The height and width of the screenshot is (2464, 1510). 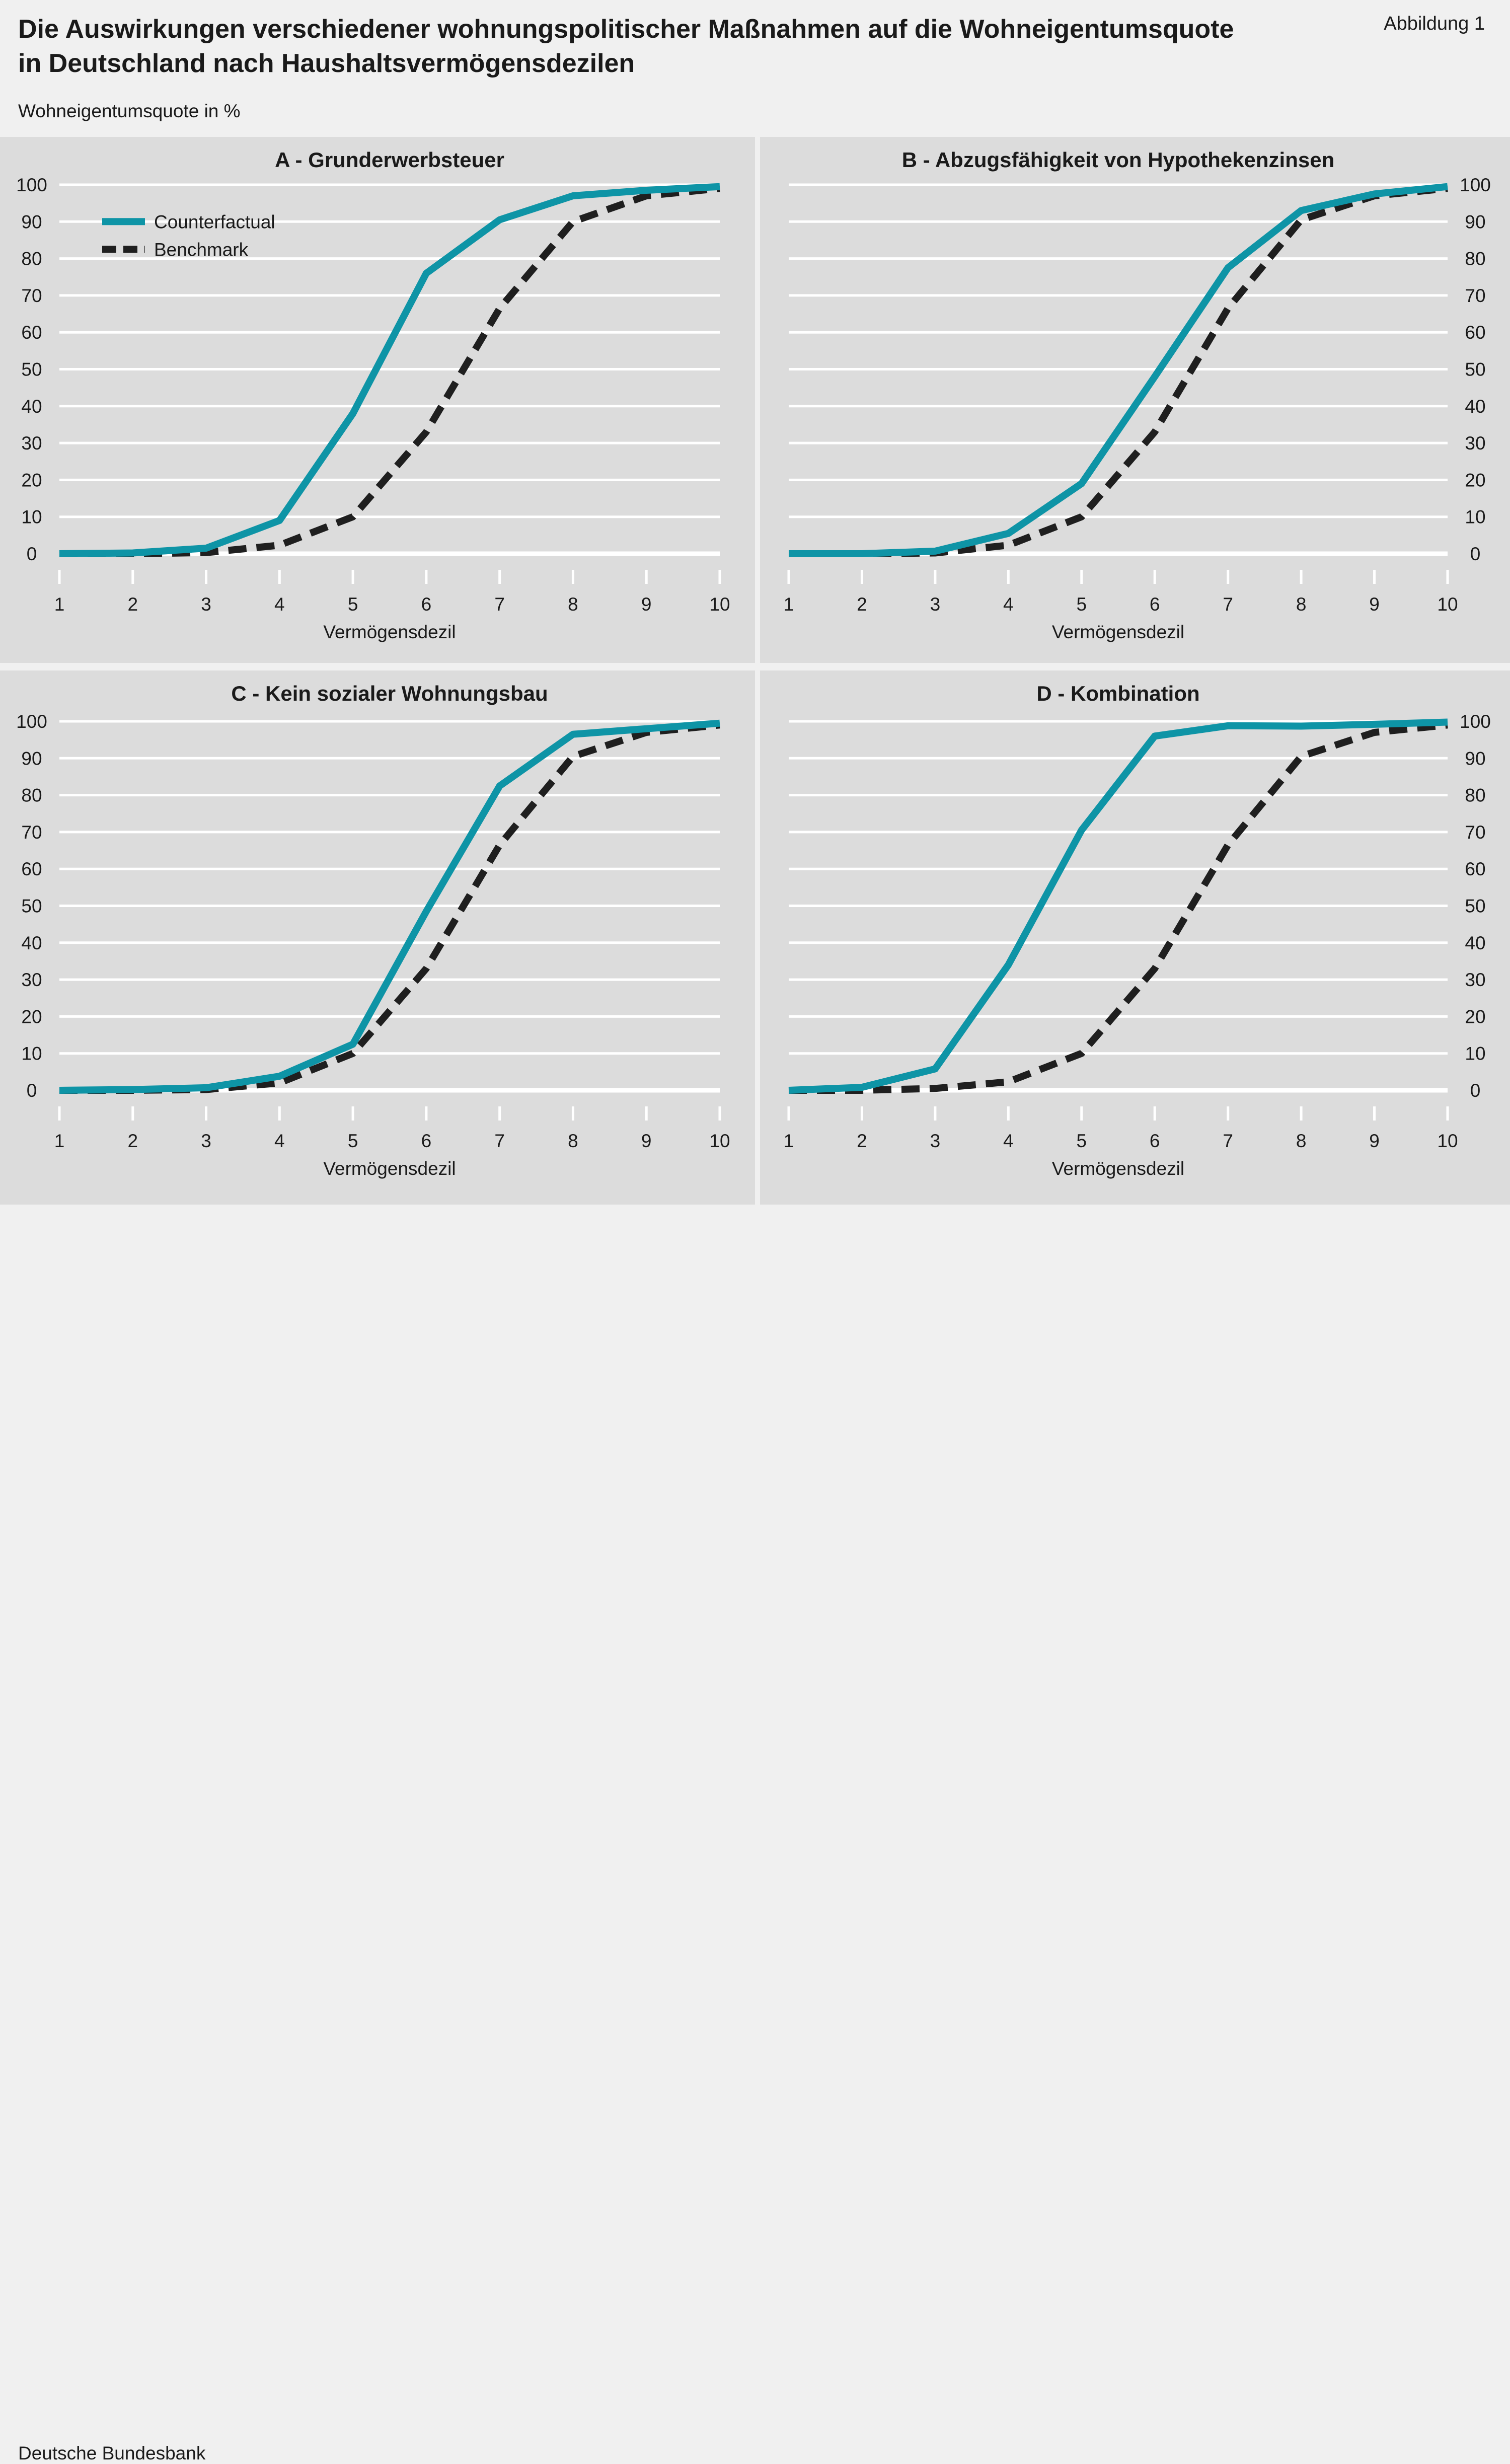 I want to click on panel-title: C - Kein sozialer Wohnungsbau, so click(x=389, y=693).